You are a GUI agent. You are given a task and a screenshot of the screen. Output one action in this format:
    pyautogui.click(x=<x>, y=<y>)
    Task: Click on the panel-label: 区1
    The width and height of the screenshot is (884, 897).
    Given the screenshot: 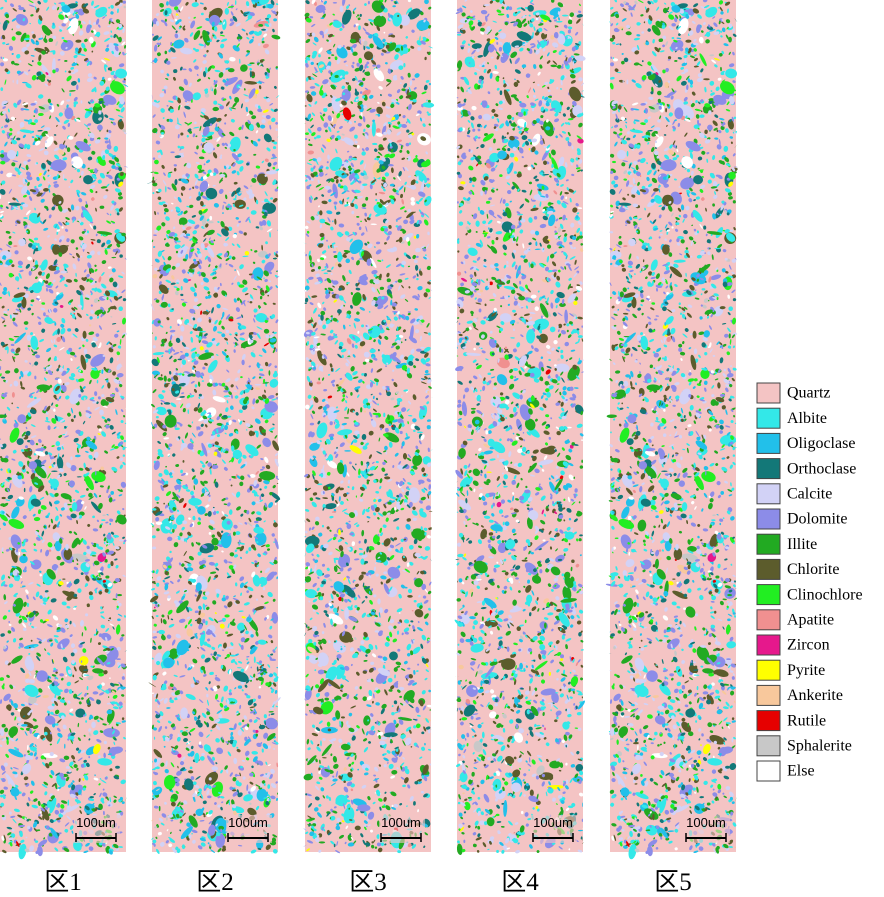 What is the action you would take?
    pyautogui.click(x=63, y=882)
    